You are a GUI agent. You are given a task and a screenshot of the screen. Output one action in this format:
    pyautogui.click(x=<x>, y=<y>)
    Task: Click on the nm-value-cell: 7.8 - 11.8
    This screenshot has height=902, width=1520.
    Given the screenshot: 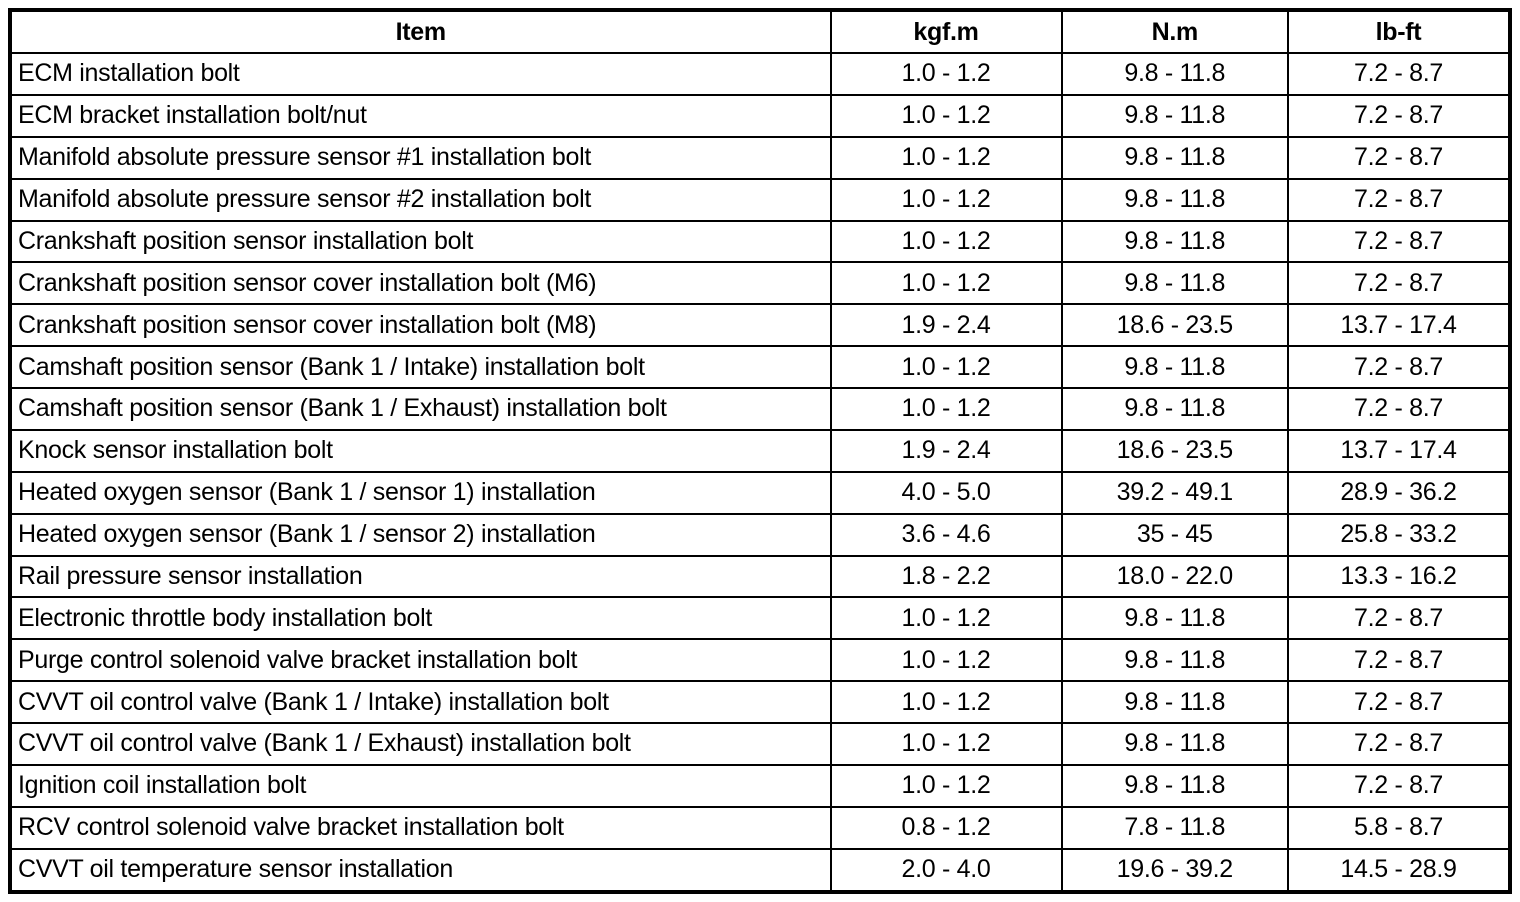 What is the action you would take?
    pyautogui.click(x=1174, y=827)
    